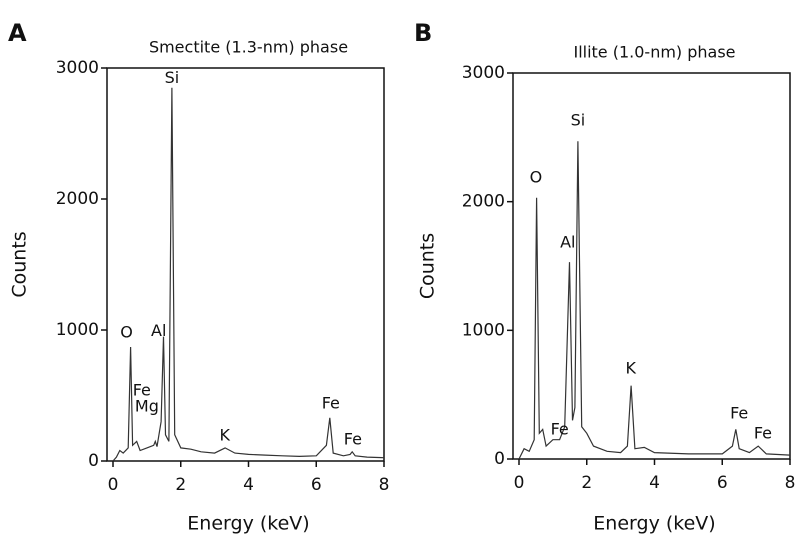 Image resolution: width=796 pixels, height=536 pixels. I want to click on panel-letter: B, so click(423, 33).